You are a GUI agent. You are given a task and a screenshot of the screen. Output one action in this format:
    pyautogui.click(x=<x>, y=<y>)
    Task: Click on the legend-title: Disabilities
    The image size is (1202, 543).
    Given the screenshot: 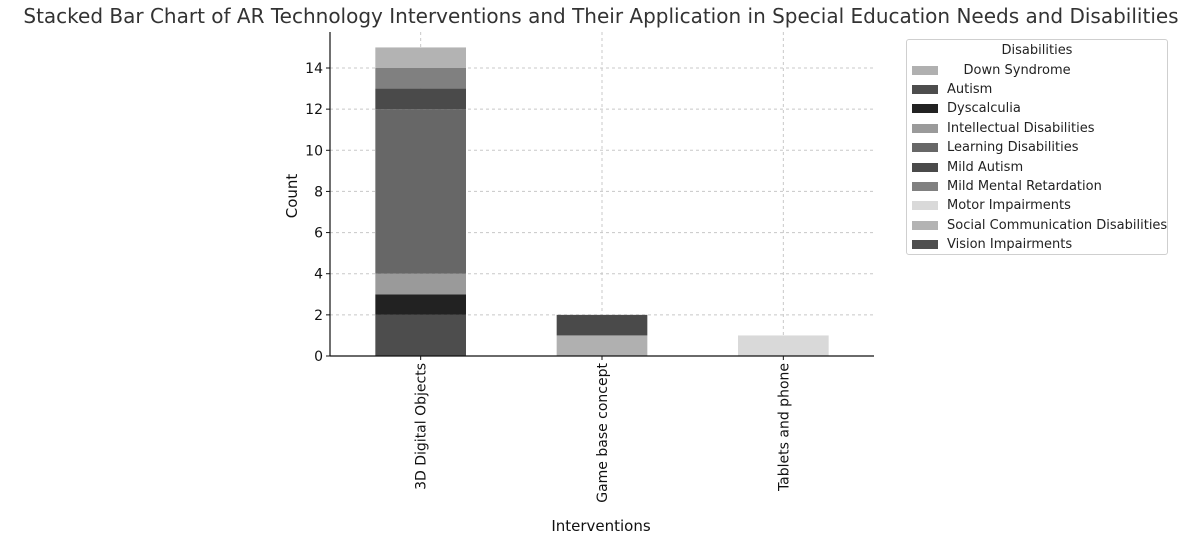 What is the action you would take?
    pyautogui.click(x=1037, y=50)
    